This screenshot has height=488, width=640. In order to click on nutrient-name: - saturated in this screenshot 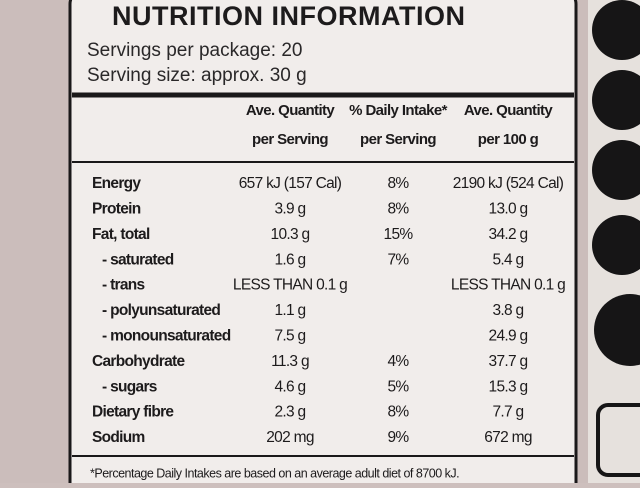, I will do `click(138, 259)`.